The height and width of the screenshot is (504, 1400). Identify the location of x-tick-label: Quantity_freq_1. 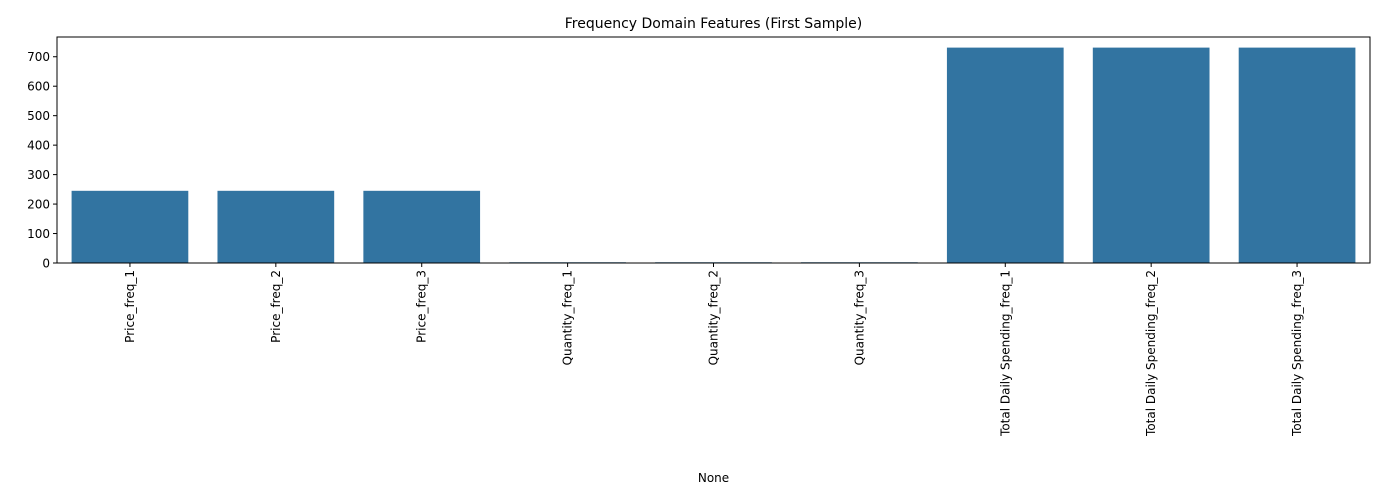
(568, 317).